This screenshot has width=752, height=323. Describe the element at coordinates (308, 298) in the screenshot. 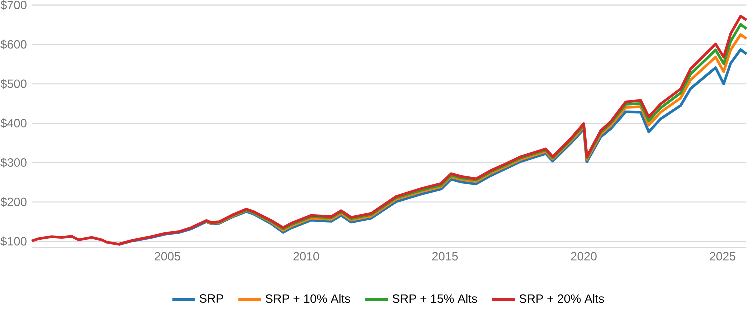

I see `legend-label: SRP + 10% Alts` at that location.